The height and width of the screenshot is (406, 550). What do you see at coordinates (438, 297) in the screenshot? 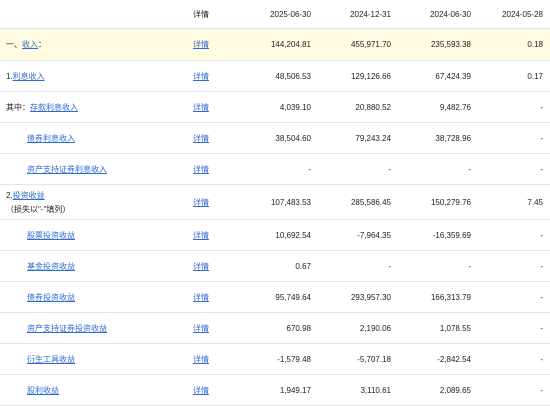
I see `value-cell: 166,313.79` at bounding box center [438, 297].